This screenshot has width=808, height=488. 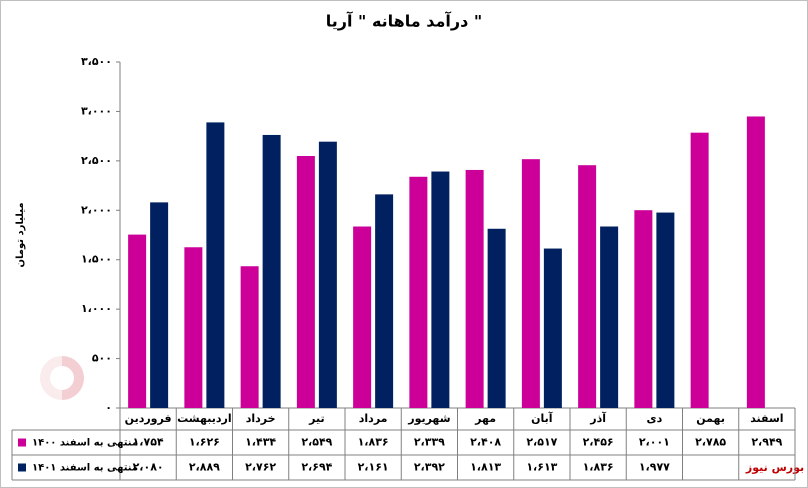 I want to click on data-label: ۲،۳۹۲, so click(x=429, y=467).